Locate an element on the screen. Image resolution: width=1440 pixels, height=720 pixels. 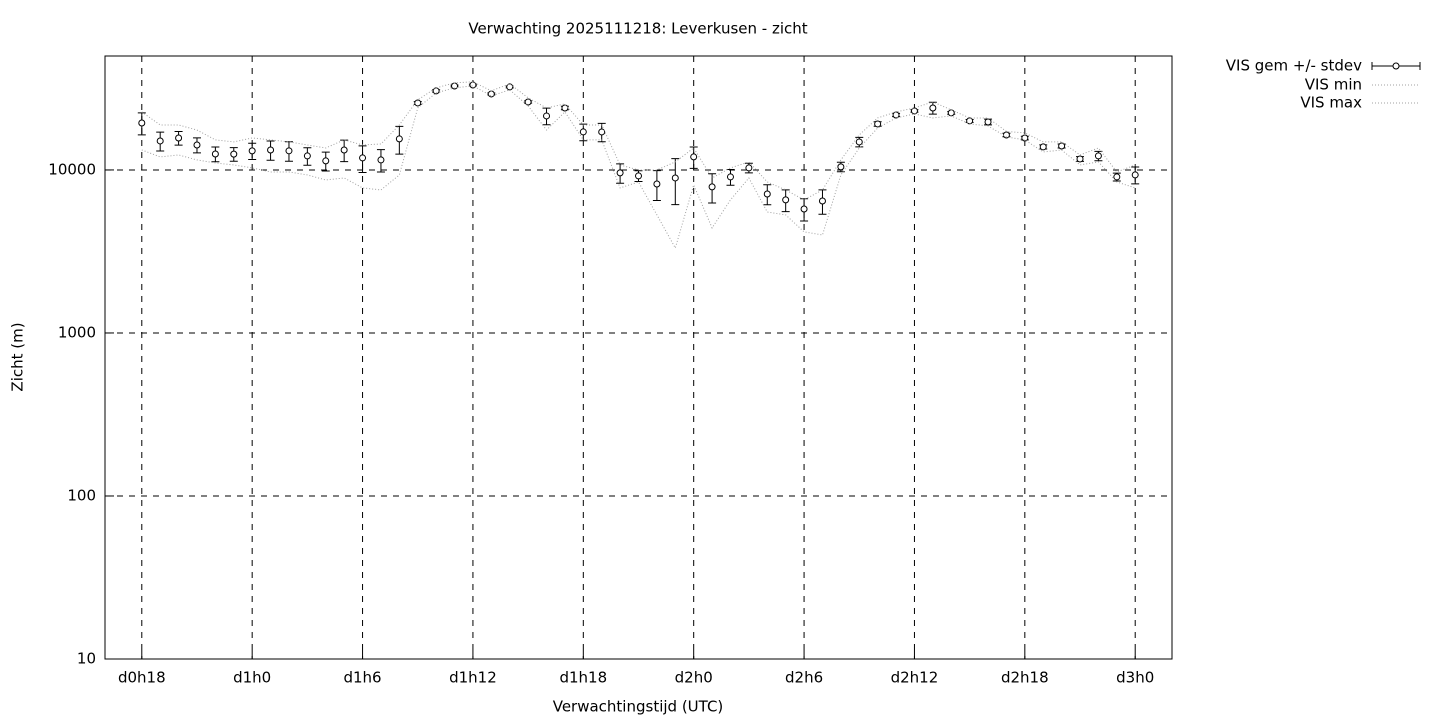
x-tick-label: d1h18 is located at coordinates (583, 678).